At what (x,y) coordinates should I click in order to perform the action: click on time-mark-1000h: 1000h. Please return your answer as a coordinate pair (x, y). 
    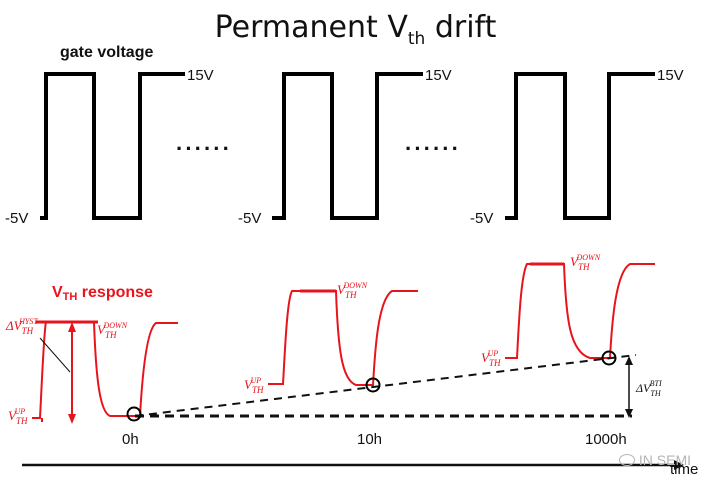
    Looking at the image, I should click on (606, 439).